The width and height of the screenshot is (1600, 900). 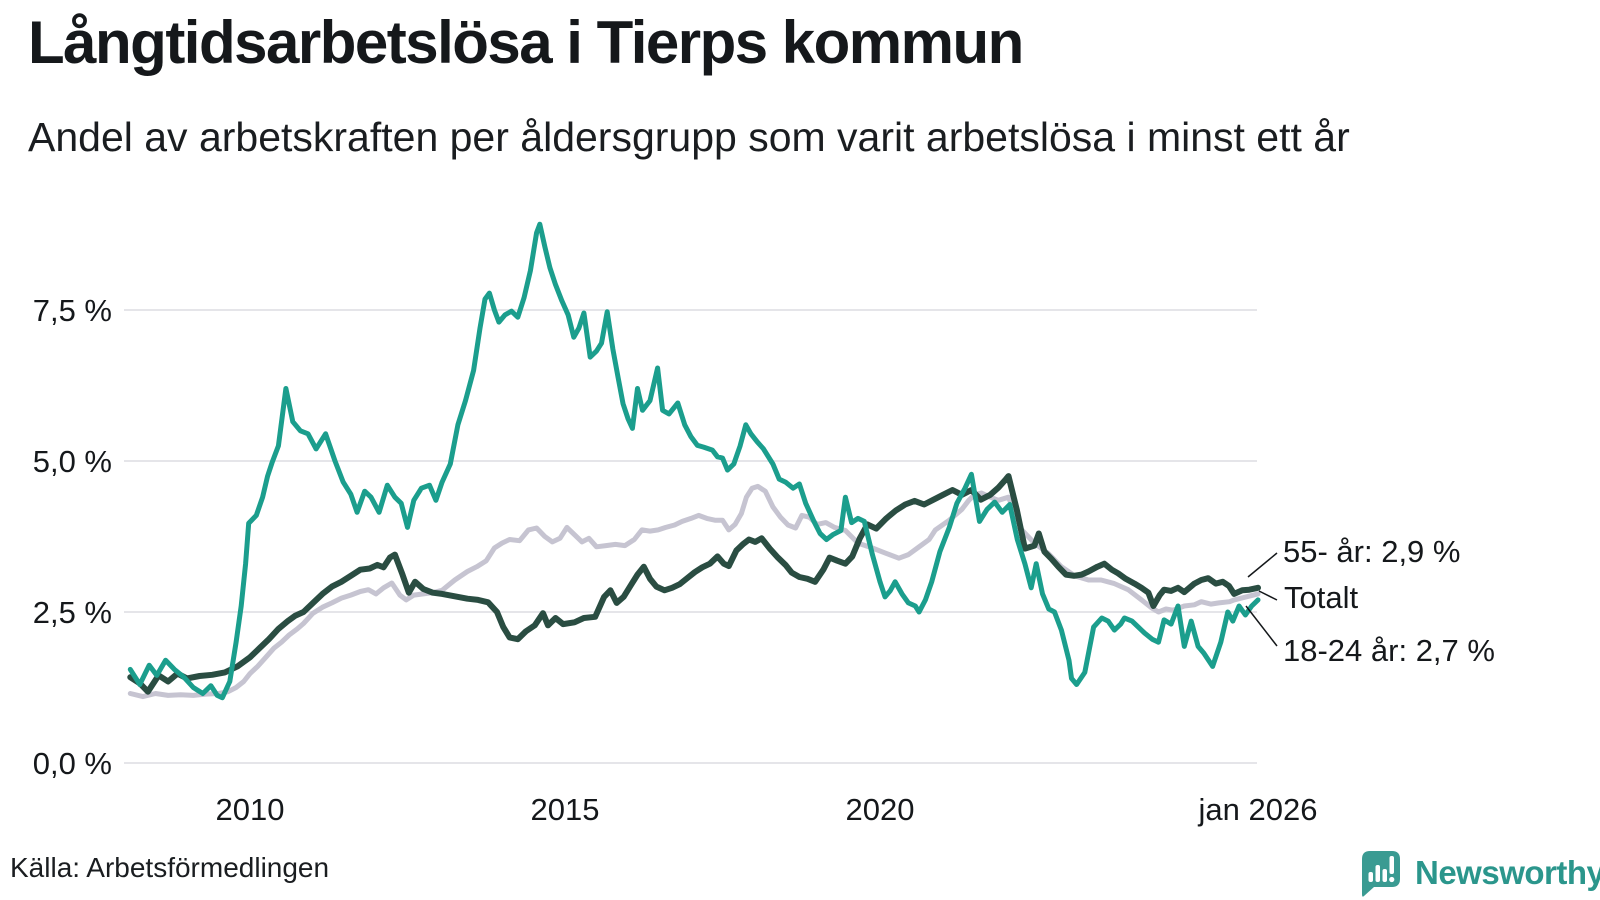 I want to click on series-end-label: Totalt, so click(x=1321, y=597).